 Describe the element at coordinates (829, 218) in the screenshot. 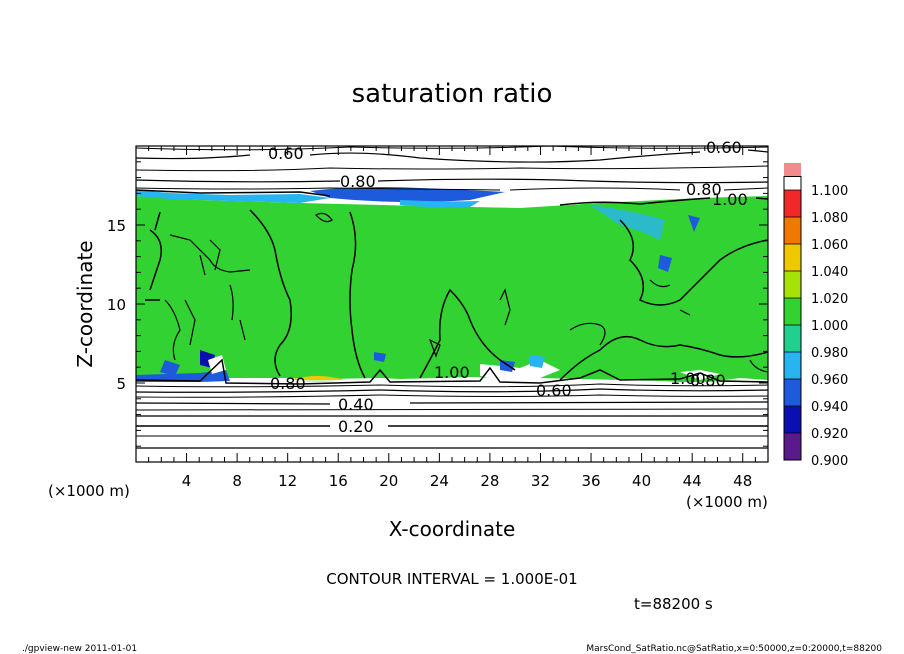

I see `colorbar-tick-label: 1.080` at that location.